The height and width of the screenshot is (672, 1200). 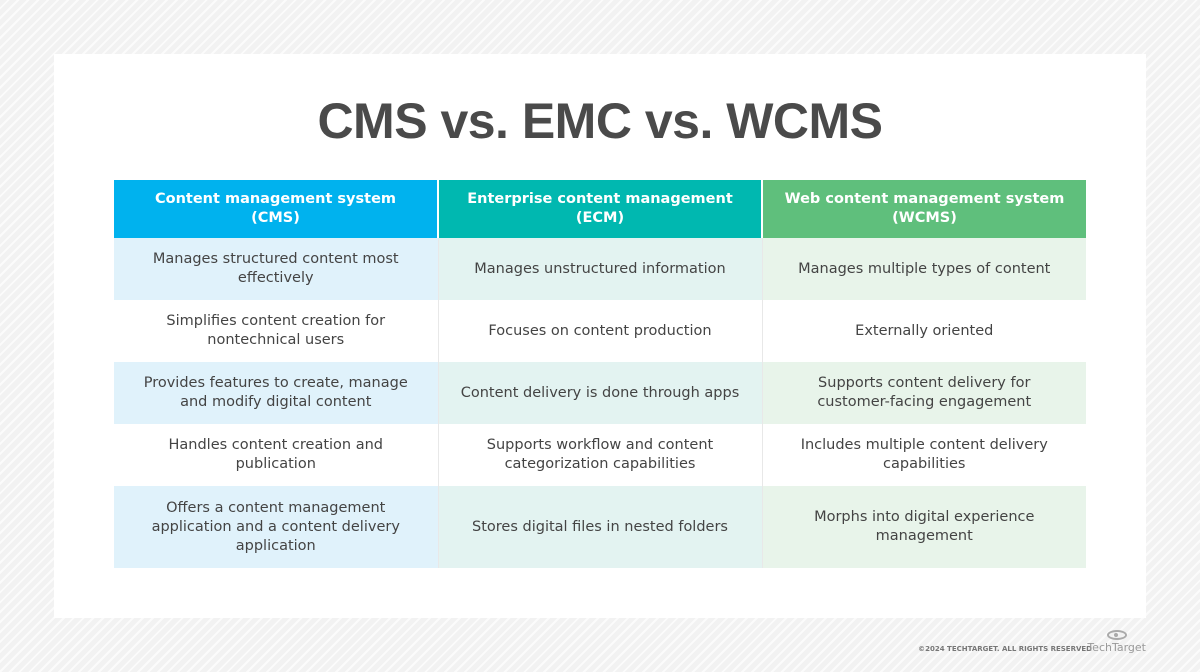 What do you see at coordinates (276, 455) in the screenshot?
I see `table-cell: Handles content creation and publication` at bounding box center [276, 455].